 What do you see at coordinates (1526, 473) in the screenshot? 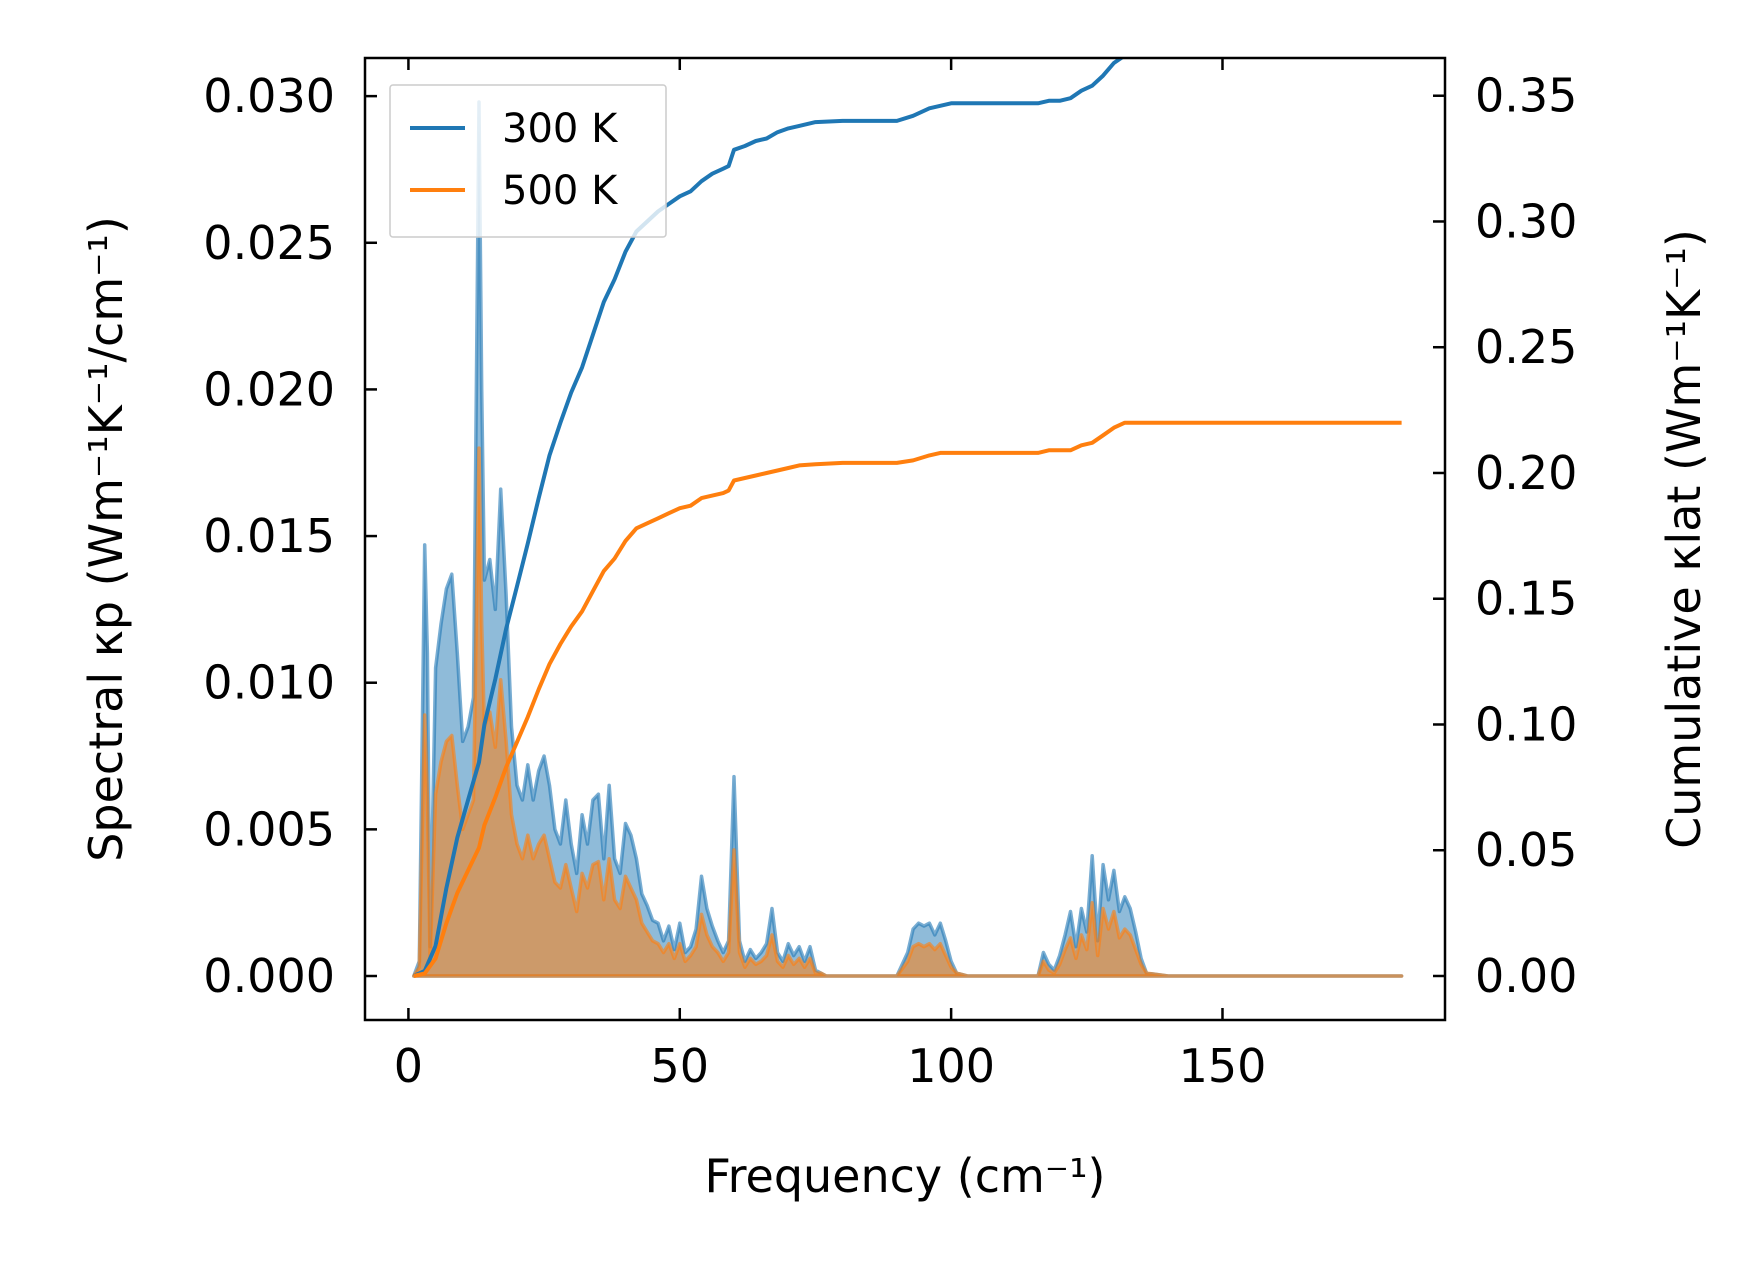
I see `y2-tick-label: 0.20` at bounding box center [1526, 473].